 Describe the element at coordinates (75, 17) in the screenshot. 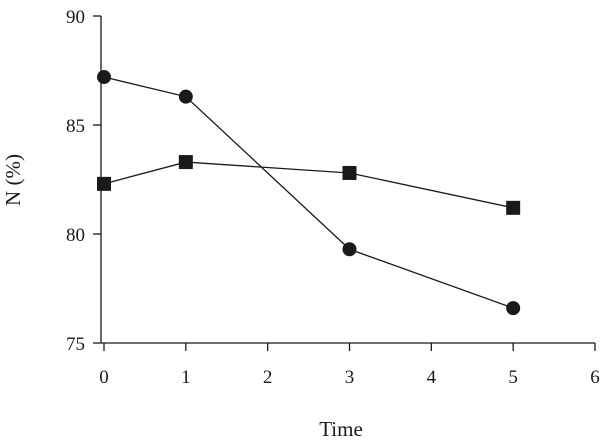

I see `y-tick-label: 90` at that location.